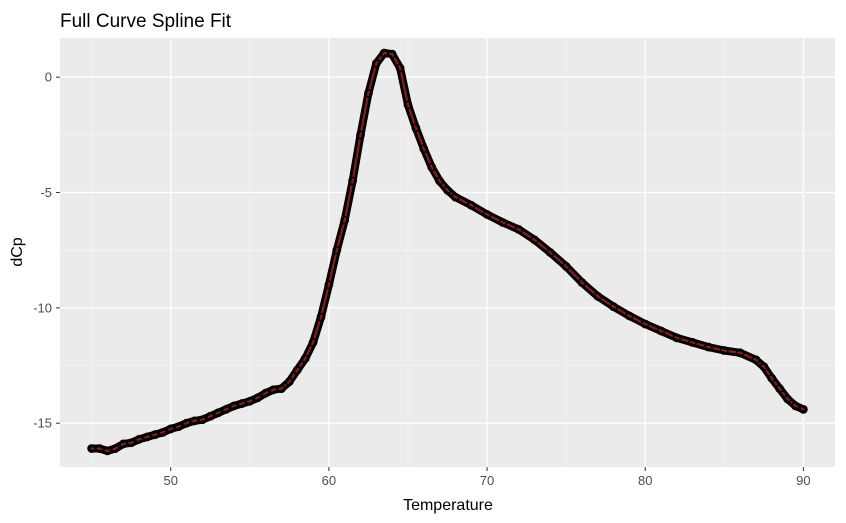 This screenshot has height=523, width=846. Describe the element at coordinates (46, 192) in the screenshot. I see `y-tick-label: -5` at that location.